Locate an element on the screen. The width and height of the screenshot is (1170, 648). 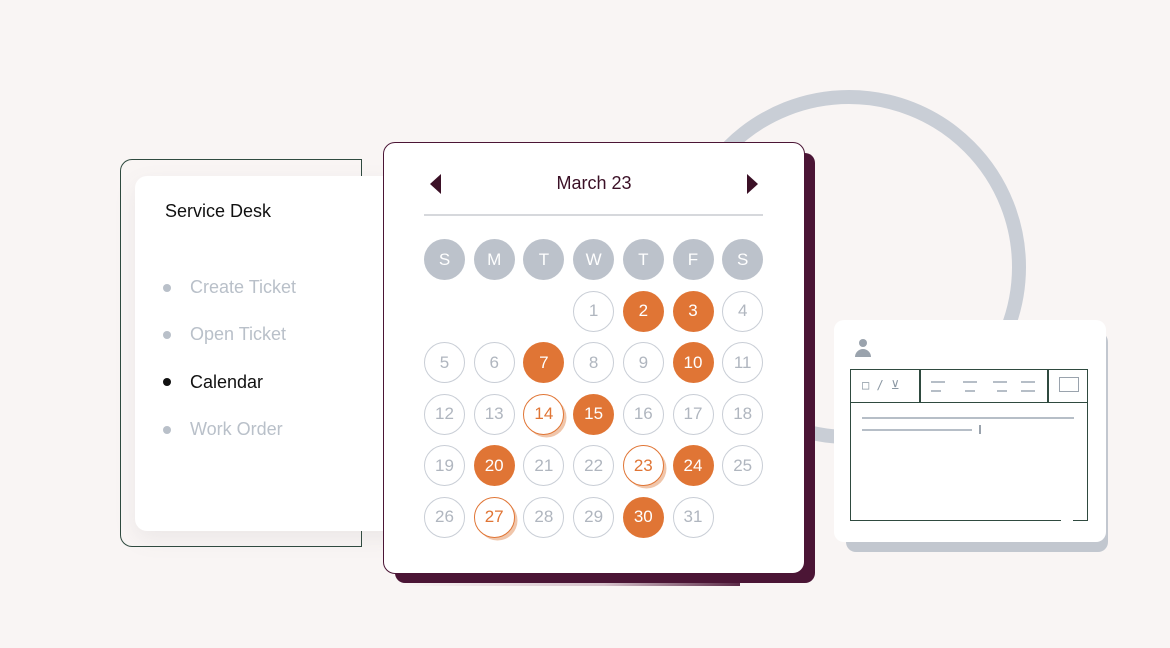
editor-toolbar: □ / ⊻ is located at coordinates (969, 386).